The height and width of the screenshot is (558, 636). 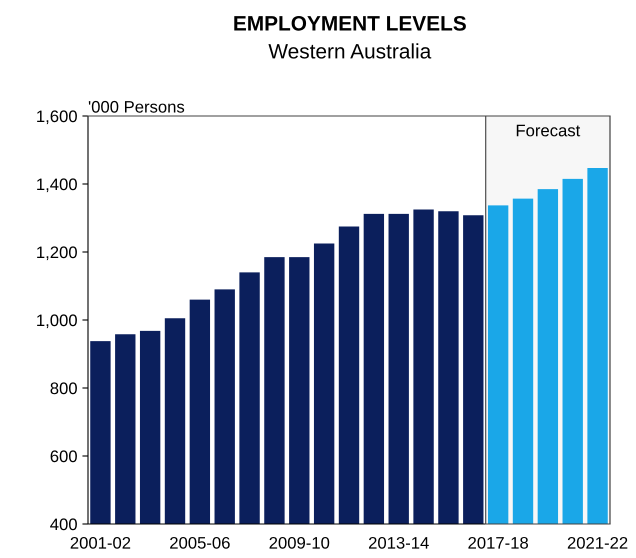 What do you see at coordinates (136, 106) in the screenshot?
I see `y-axis-title: '000 Persons` at bounding box center [136, 106].